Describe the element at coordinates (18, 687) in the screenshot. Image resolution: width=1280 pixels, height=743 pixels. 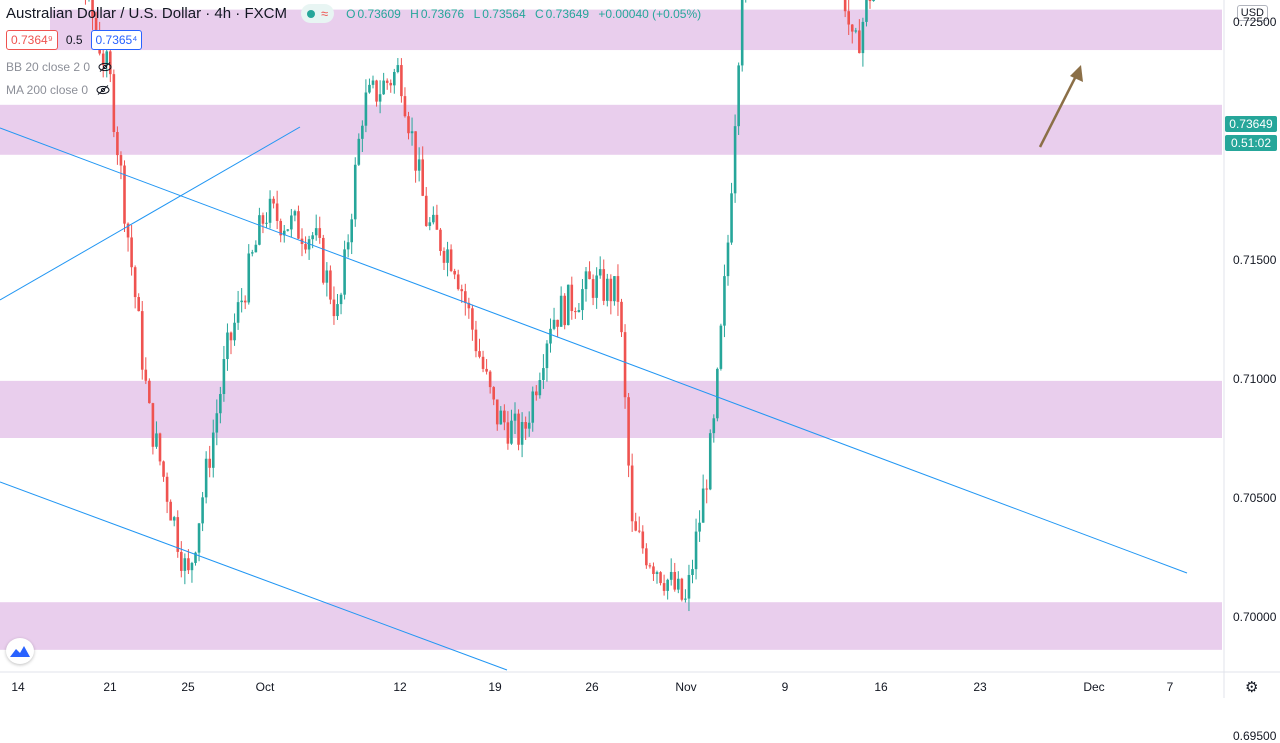
I see `time-tick-label: 14` at that location.